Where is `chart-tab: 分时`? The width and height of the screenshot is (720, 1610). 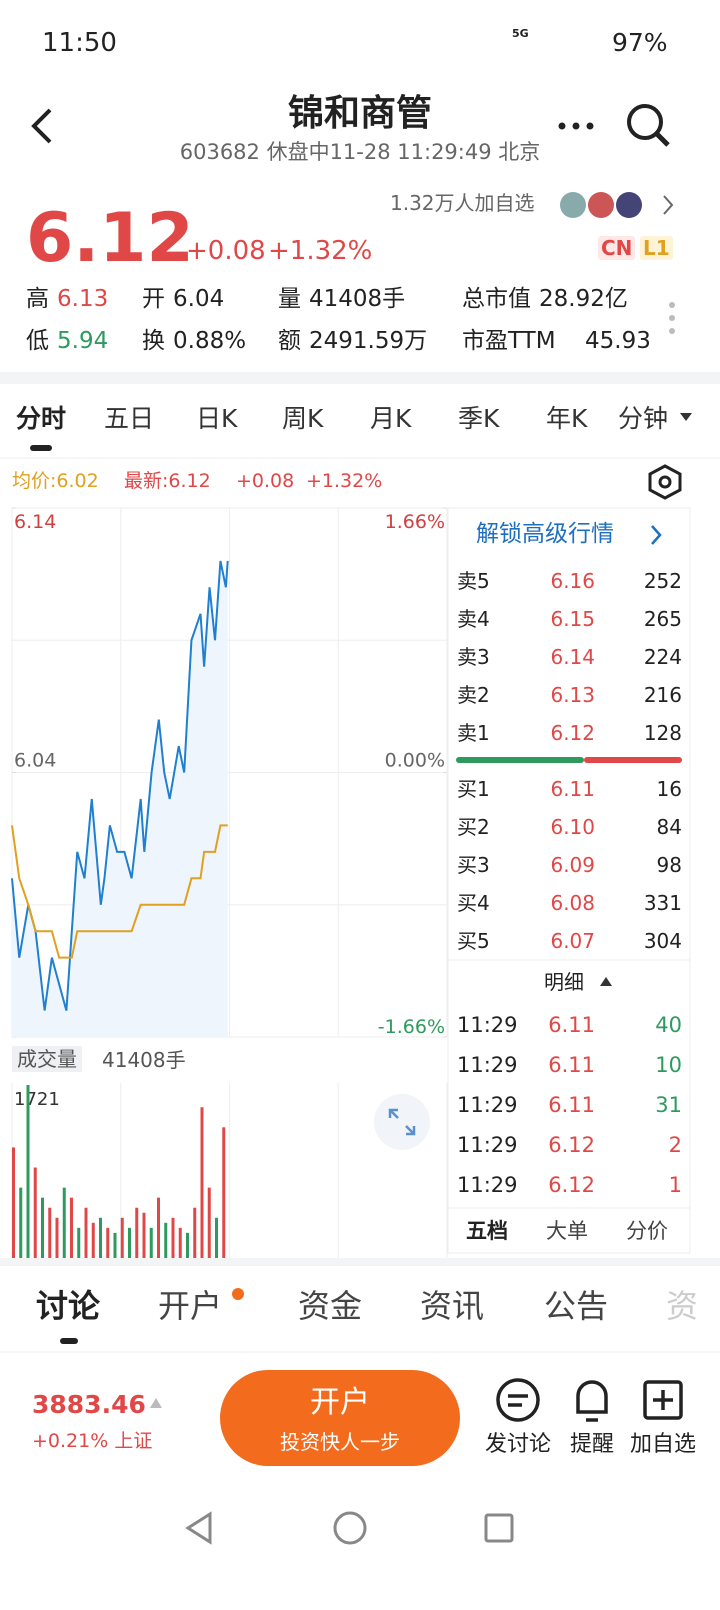 chart-tab: 分时 is located at coordinates (41, 418).